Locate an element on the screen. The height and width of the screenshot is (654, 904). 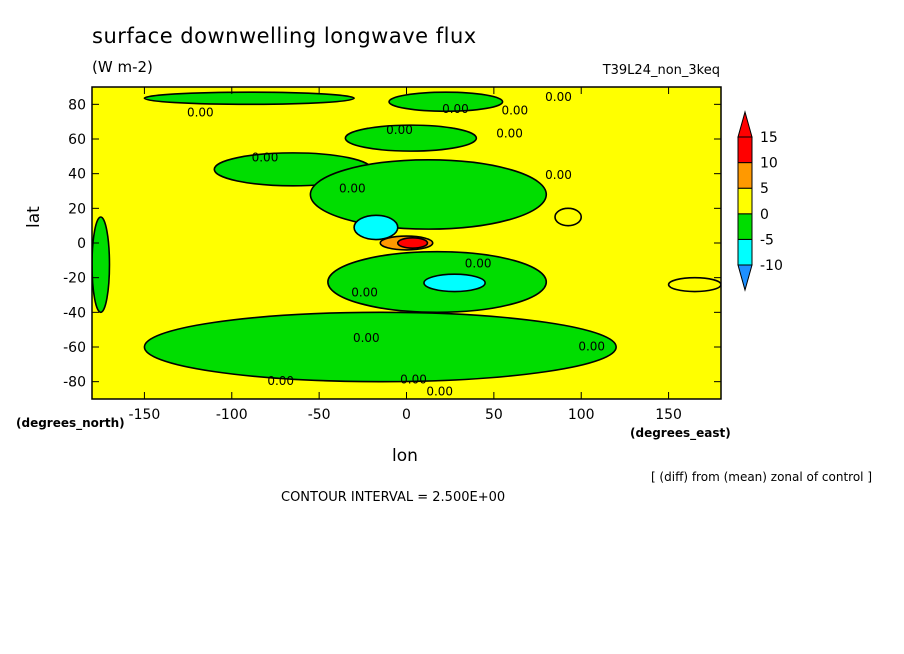
y-unit-label: (degrees_north) is located at coordinates (70, 423).